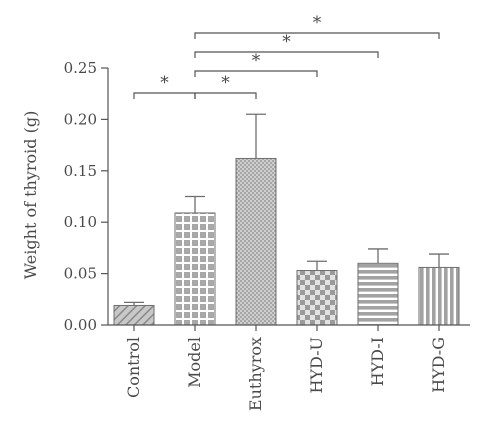 The width and height of the screenshot is (500, 430). What do you see at coordinates (80, 68) in the screenshot?
I see `y-tick-label: 0.25` at bounding box center [80, 68].